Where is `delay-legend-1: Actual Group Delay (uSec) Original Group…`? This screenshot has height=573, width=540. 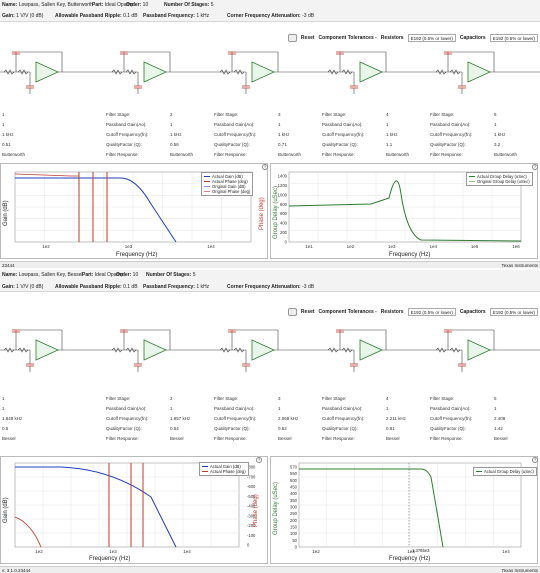 delay-legend-1: Actual Group Delay (uSec) Original Group… is located at coordinates (499, 179).